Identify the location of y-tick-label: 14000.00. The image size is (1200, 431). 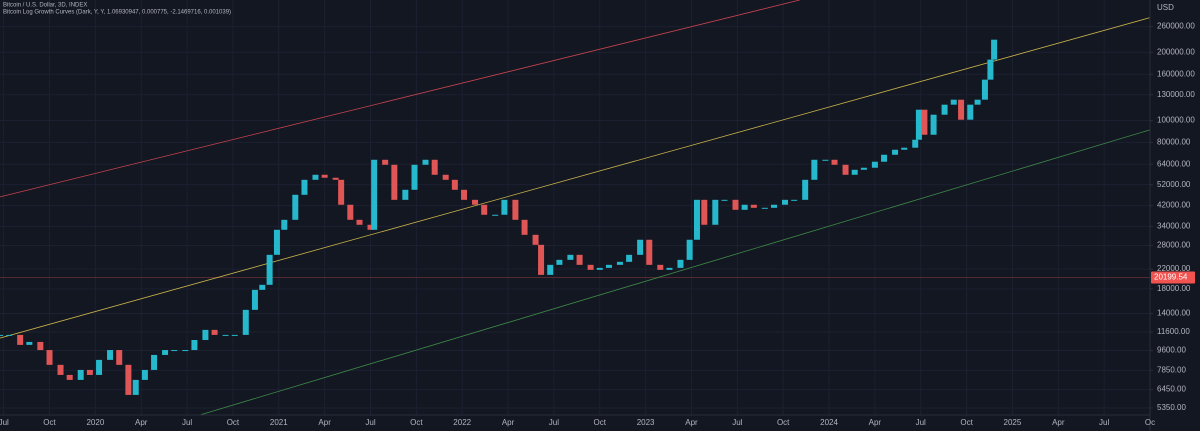
(1174, 313).